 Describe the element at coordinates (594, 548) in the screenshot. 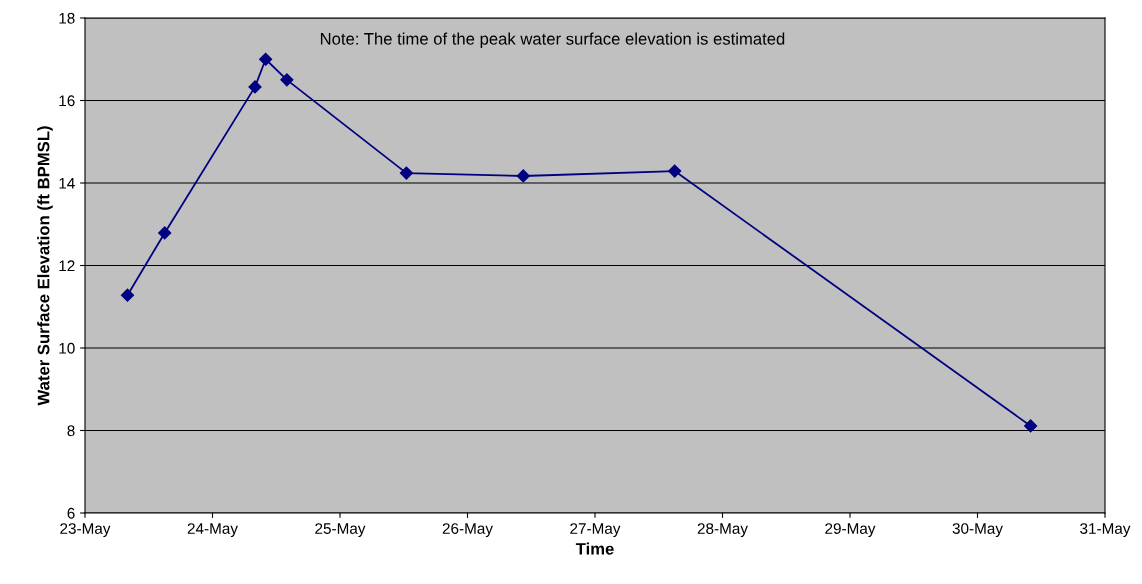

I see `x-axis-title: Time` at that location.